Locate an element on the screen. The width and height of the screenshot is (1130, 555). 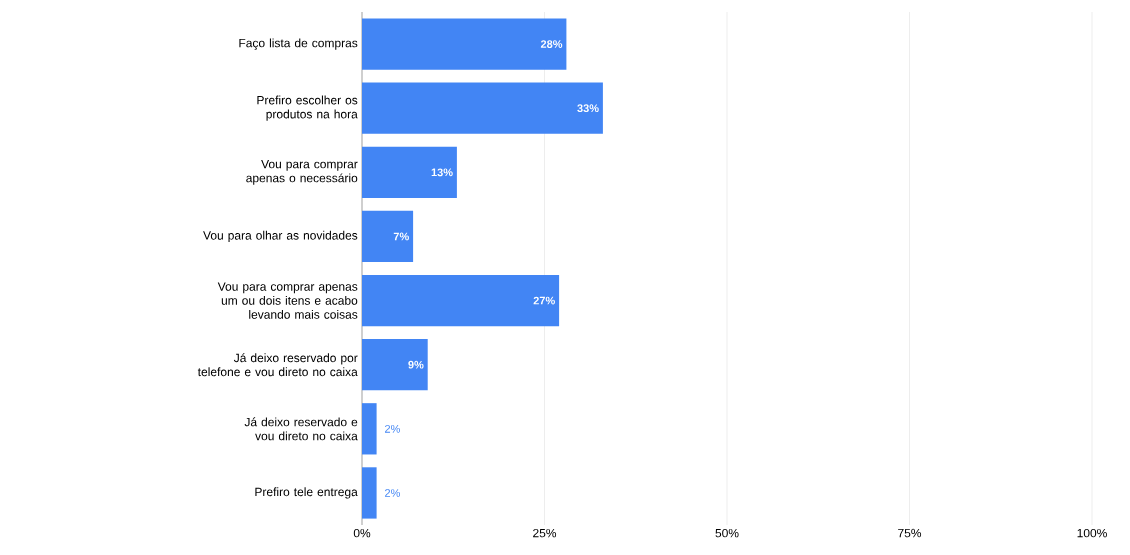
data-label: 13% is located at coordinates (442, 172).